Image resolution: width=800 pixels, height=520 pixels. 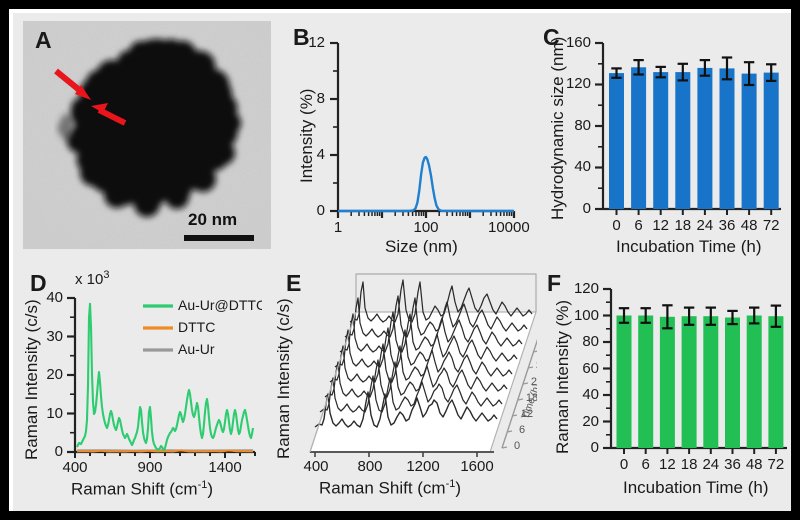 I want to click on panel-c-xtick-12: 12, so click(x=661, y=225).